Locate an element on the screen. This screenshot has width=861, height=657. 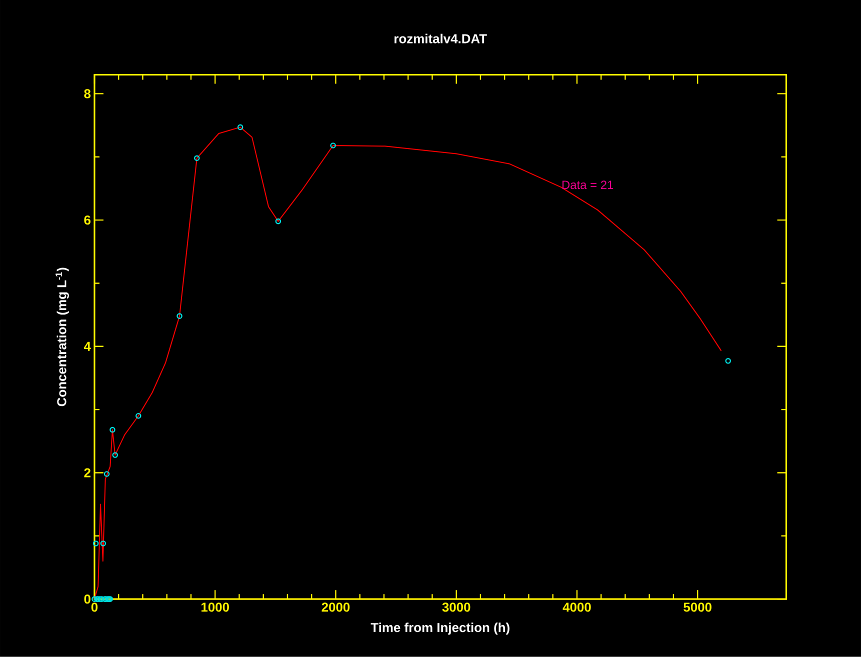
x-axis-title: Time from Injection (h) is located at coordinates (440, 628).